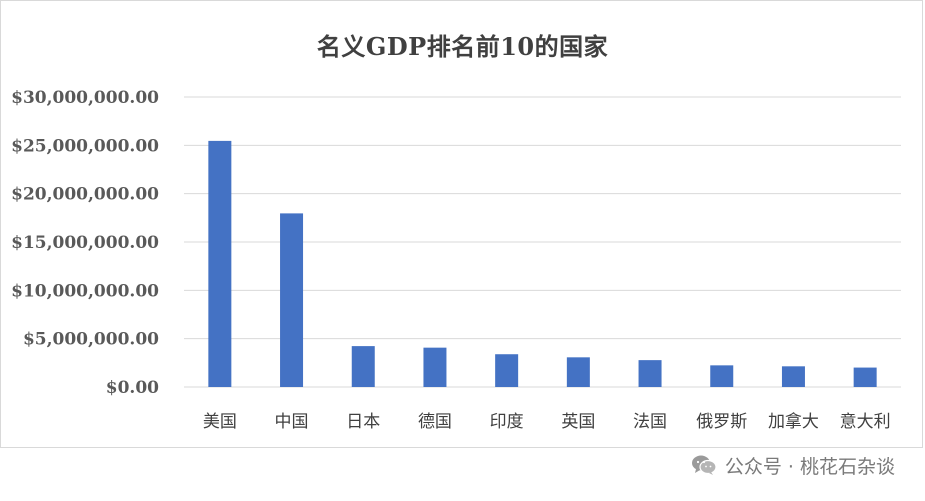 The image size is (925, 501). What do you see at coordinates (220, 422) in the screenshot?
I see `x-tick-label: 美国` at bounding box center [220, 422].